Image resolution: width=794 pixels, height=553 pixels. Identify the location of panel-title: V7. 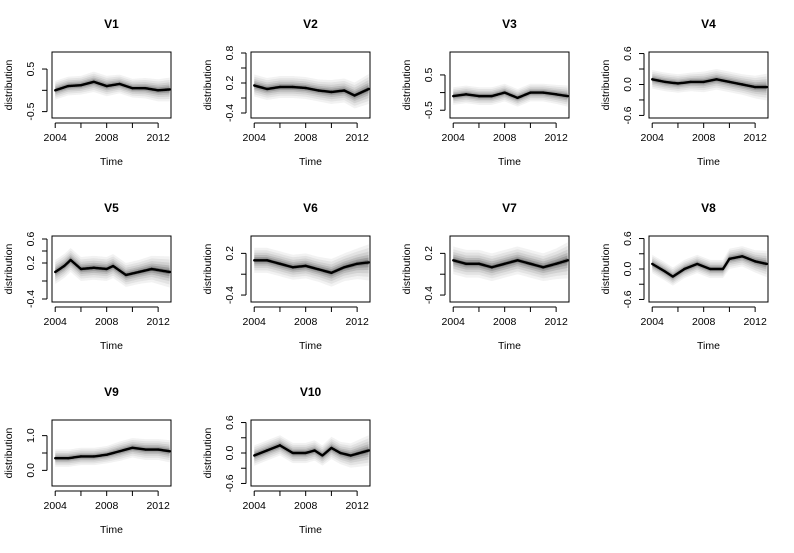
(509, 208).